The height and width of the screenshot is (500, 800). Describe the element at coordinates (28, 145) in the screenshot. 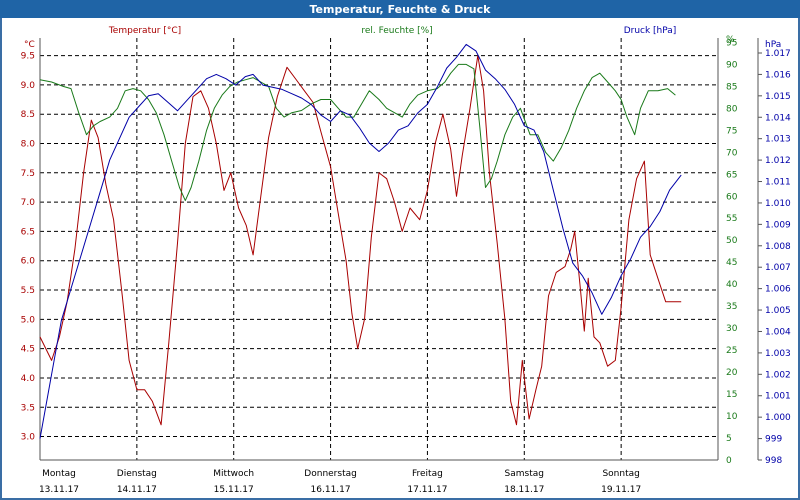

I see `temperature-tick-label: 8.0` at that location.